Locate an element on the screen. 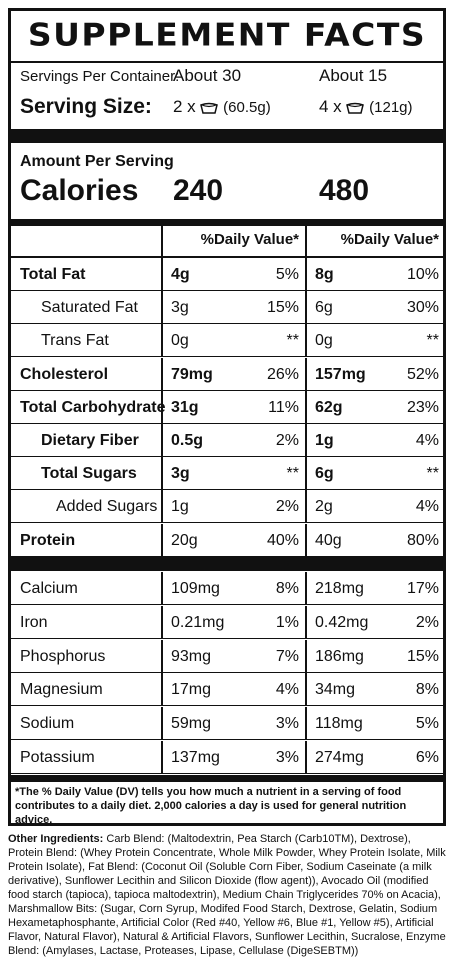 This screenshot has width=454, height=976. nutrient-name: Sodium is located at coordinates (47, 724).